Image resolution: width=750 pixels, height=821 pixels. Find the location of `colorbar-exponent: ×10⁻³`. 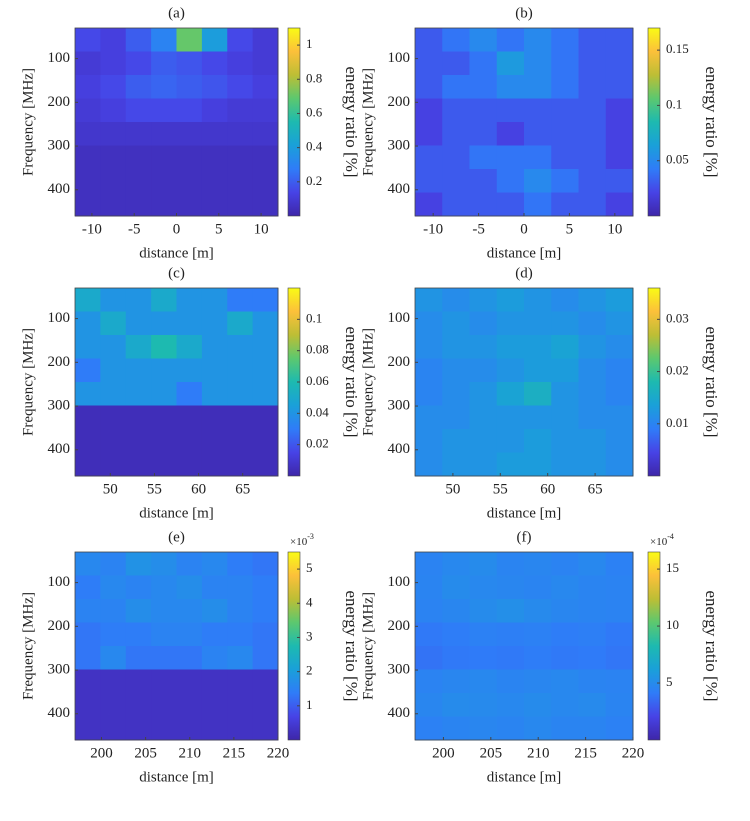

colorbar-exponent: ×10⁻³ is located at coordinates (302, 540).